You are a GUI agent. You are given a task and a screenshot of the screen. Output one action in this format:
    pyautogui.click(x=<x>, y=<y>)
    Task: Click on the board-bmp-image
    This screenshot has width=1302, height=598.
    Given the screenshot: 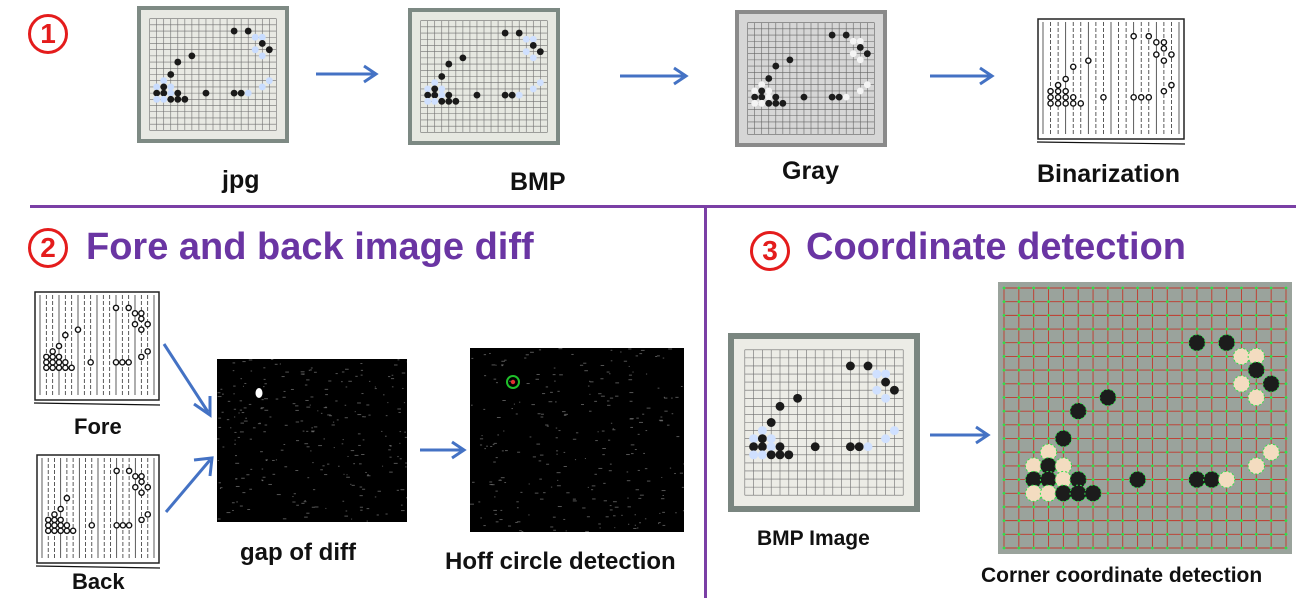 What is the action you would take?
    pyautogui.click(x=484, y=76)
    